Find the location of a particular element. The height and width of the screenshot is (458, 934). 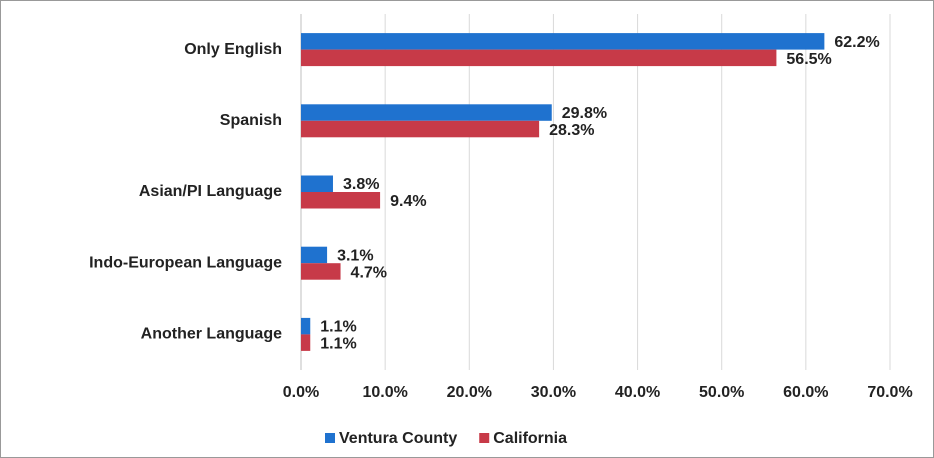

data-label: 28.3% is located at coordinates (571, 130).